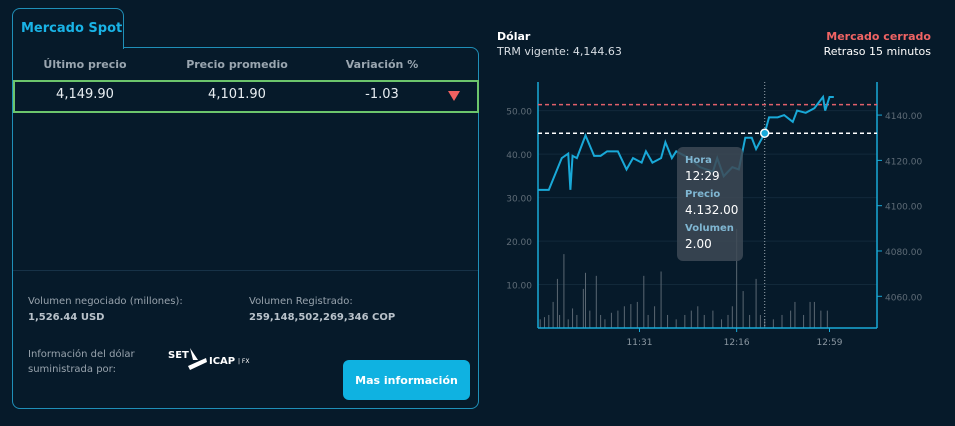  What do you see at coordinates (559, 51) in the screenshot?
I see `trm-value: TRM vigente: 4,144.63` at bounding box center [559, 51].